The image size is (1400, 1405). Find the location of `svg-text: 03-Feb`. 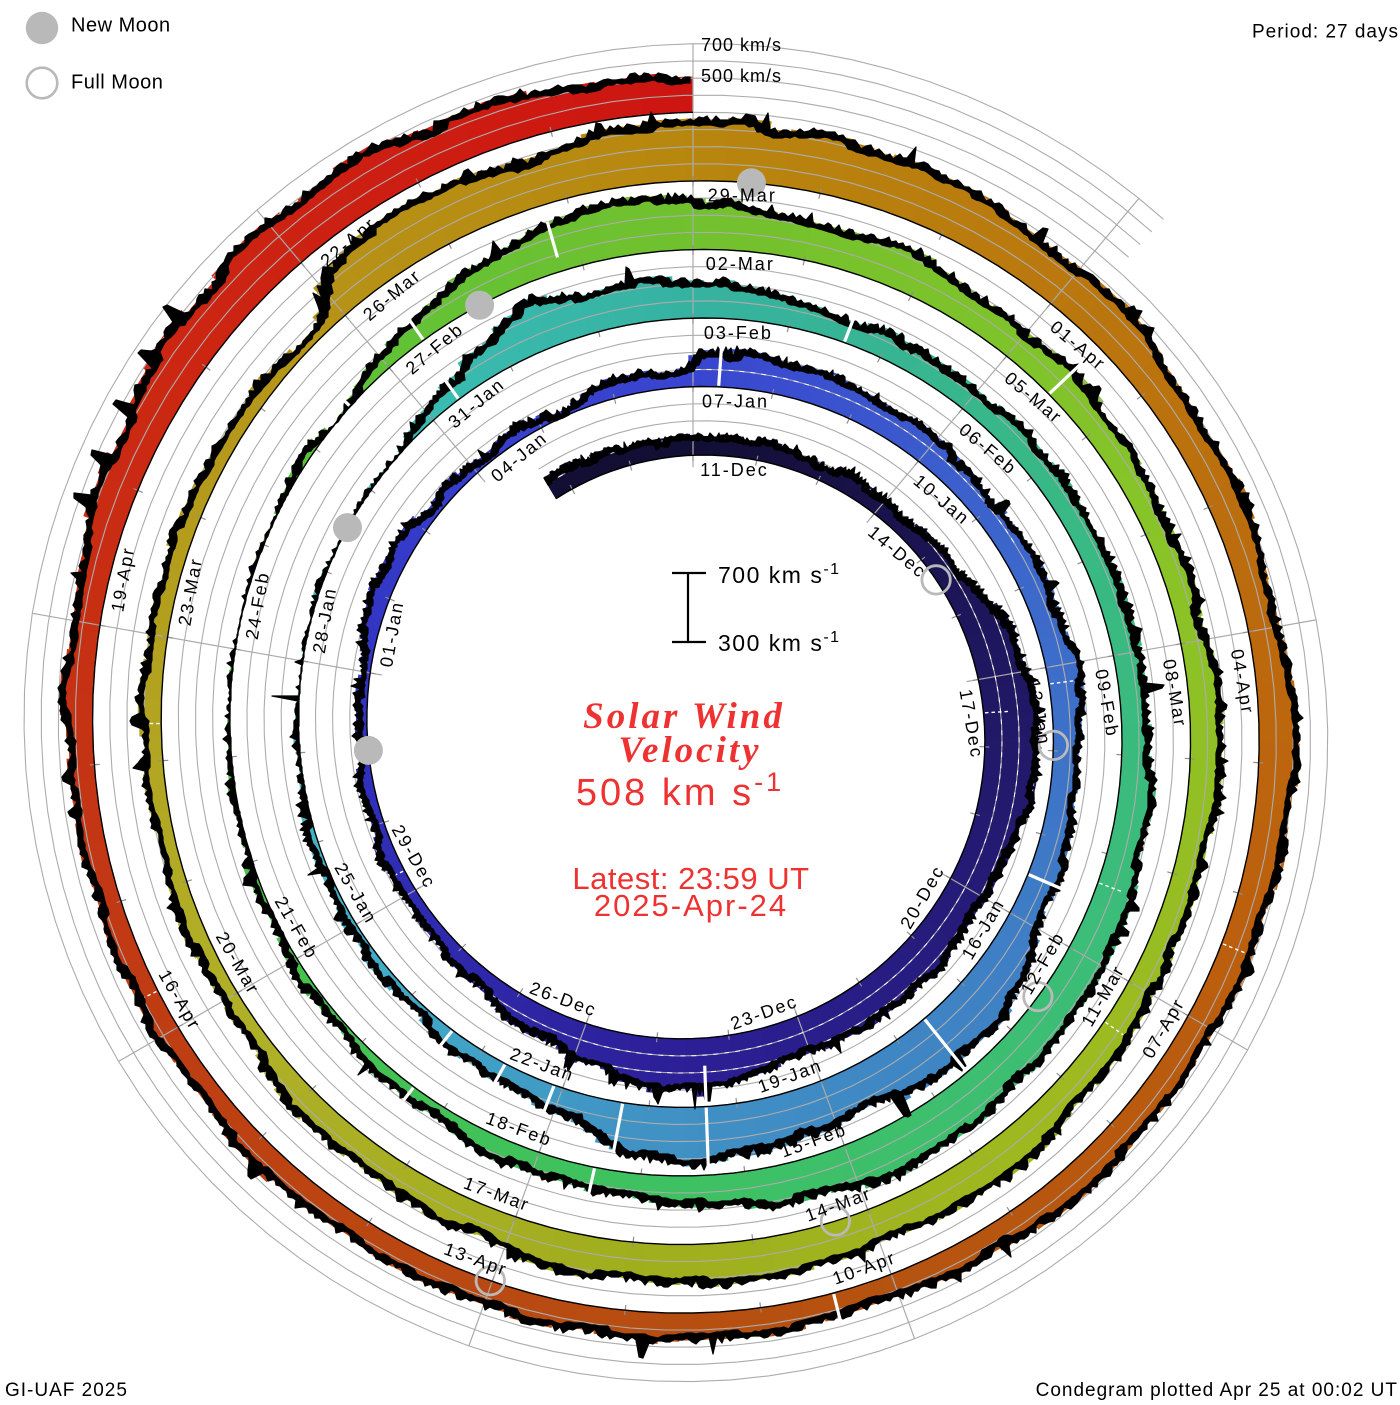

svg-text: 03-Feb is located at coordinates (738, 333).